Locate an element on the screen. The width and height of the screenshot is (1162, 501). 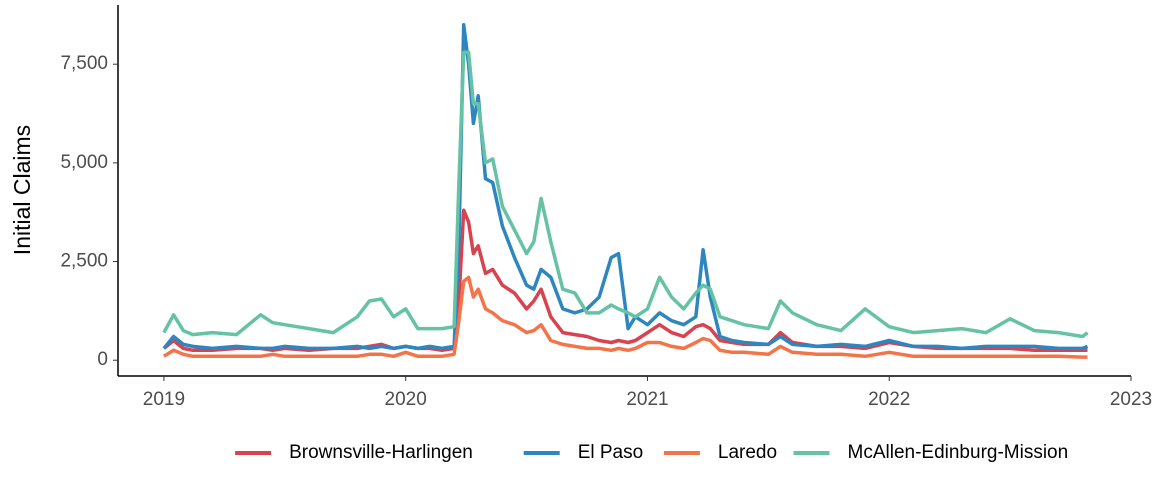
x-tick-label: 2023 is located at coordinates (1131, 399).